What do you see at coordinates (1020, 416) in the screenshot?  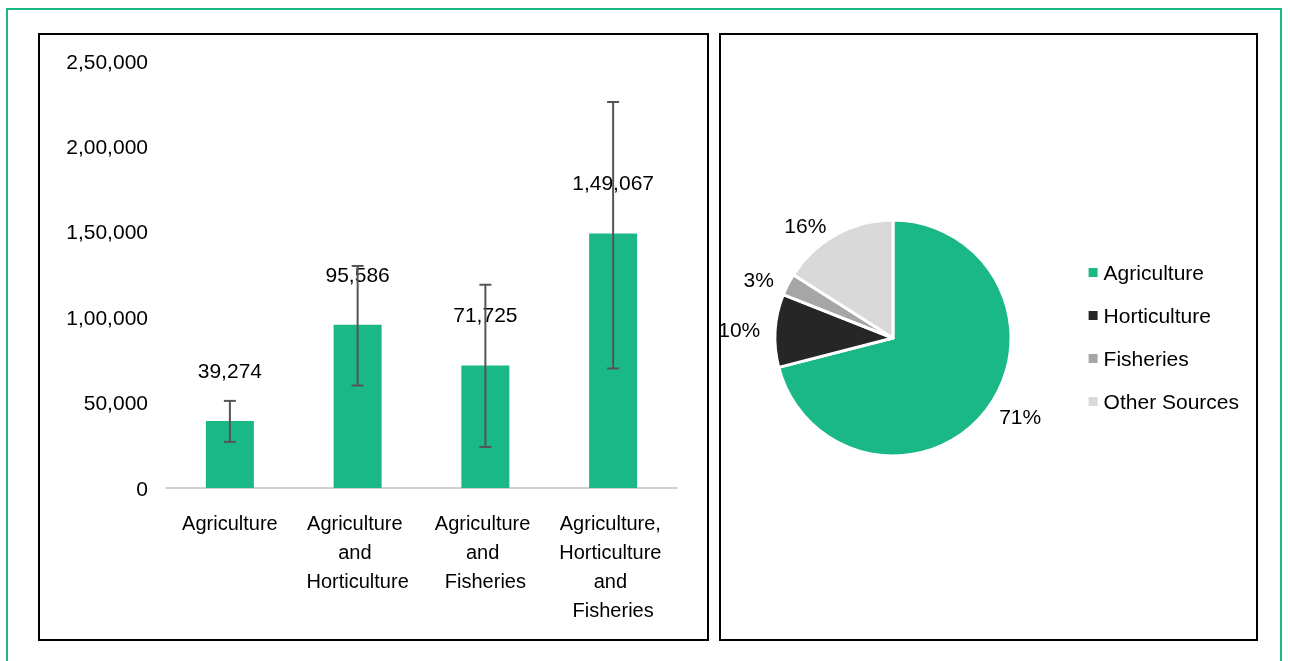 I see `data-label: 71%` at bounding box center [1020, 416].